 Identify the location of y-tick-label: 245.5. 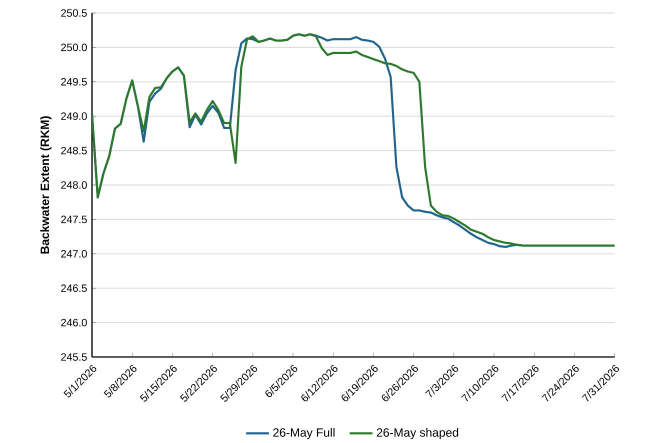
(74, 357).